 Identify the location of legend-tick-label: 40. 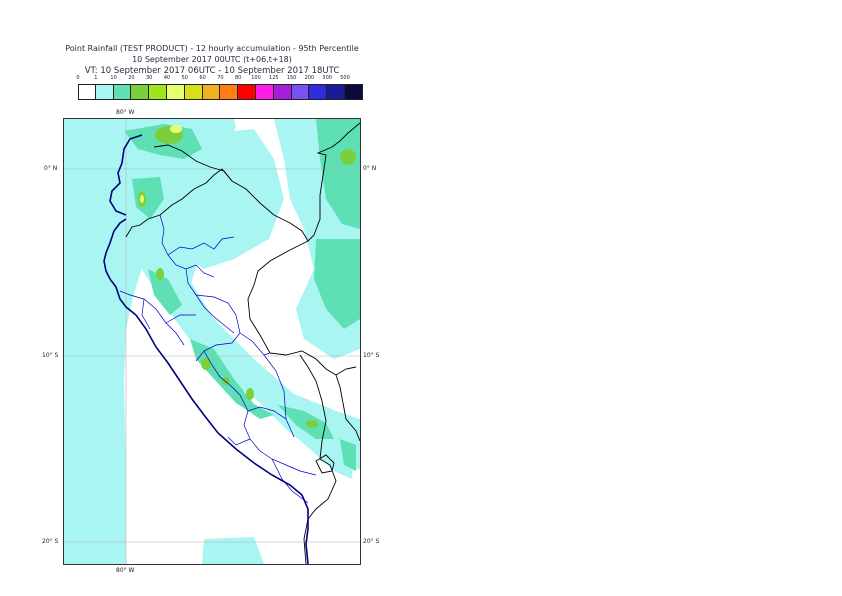
(167, 78).